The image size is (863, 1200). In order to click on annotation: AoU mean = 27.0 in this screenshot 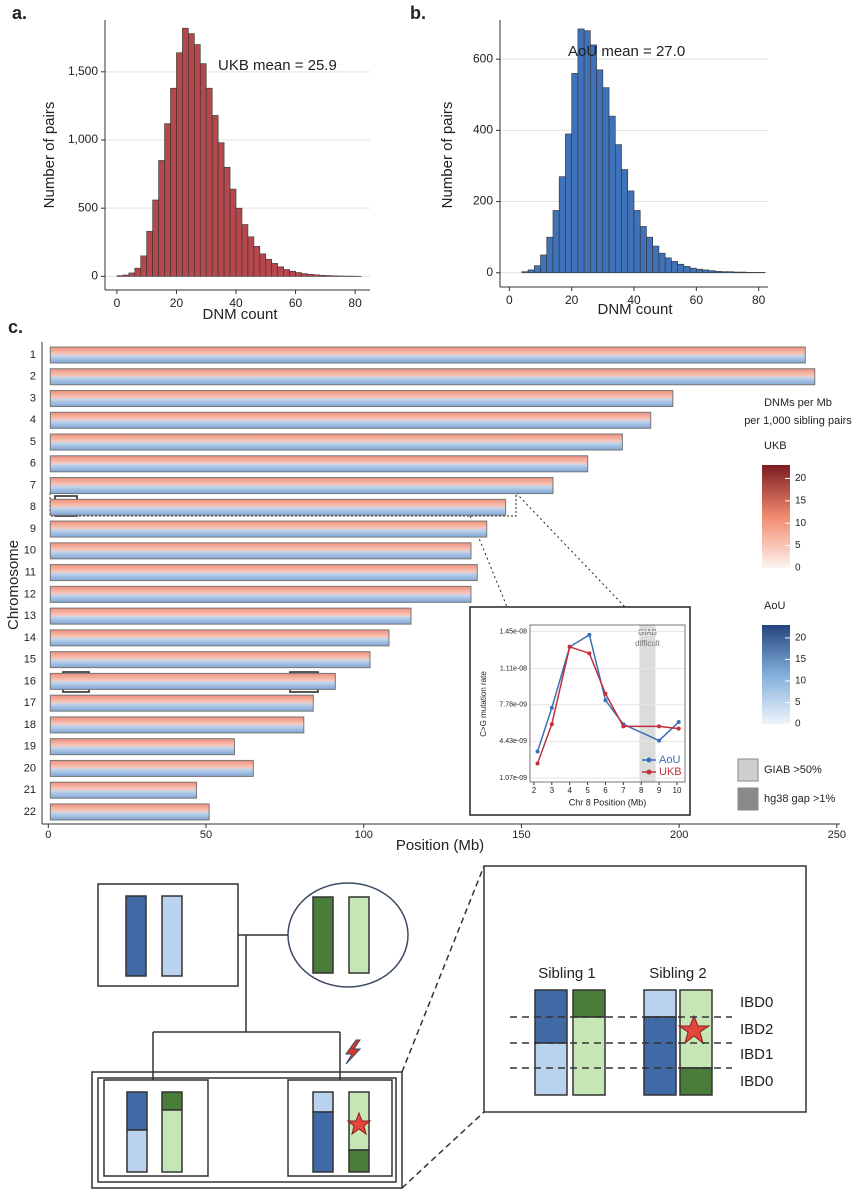, I will do `click(626, 51)`.